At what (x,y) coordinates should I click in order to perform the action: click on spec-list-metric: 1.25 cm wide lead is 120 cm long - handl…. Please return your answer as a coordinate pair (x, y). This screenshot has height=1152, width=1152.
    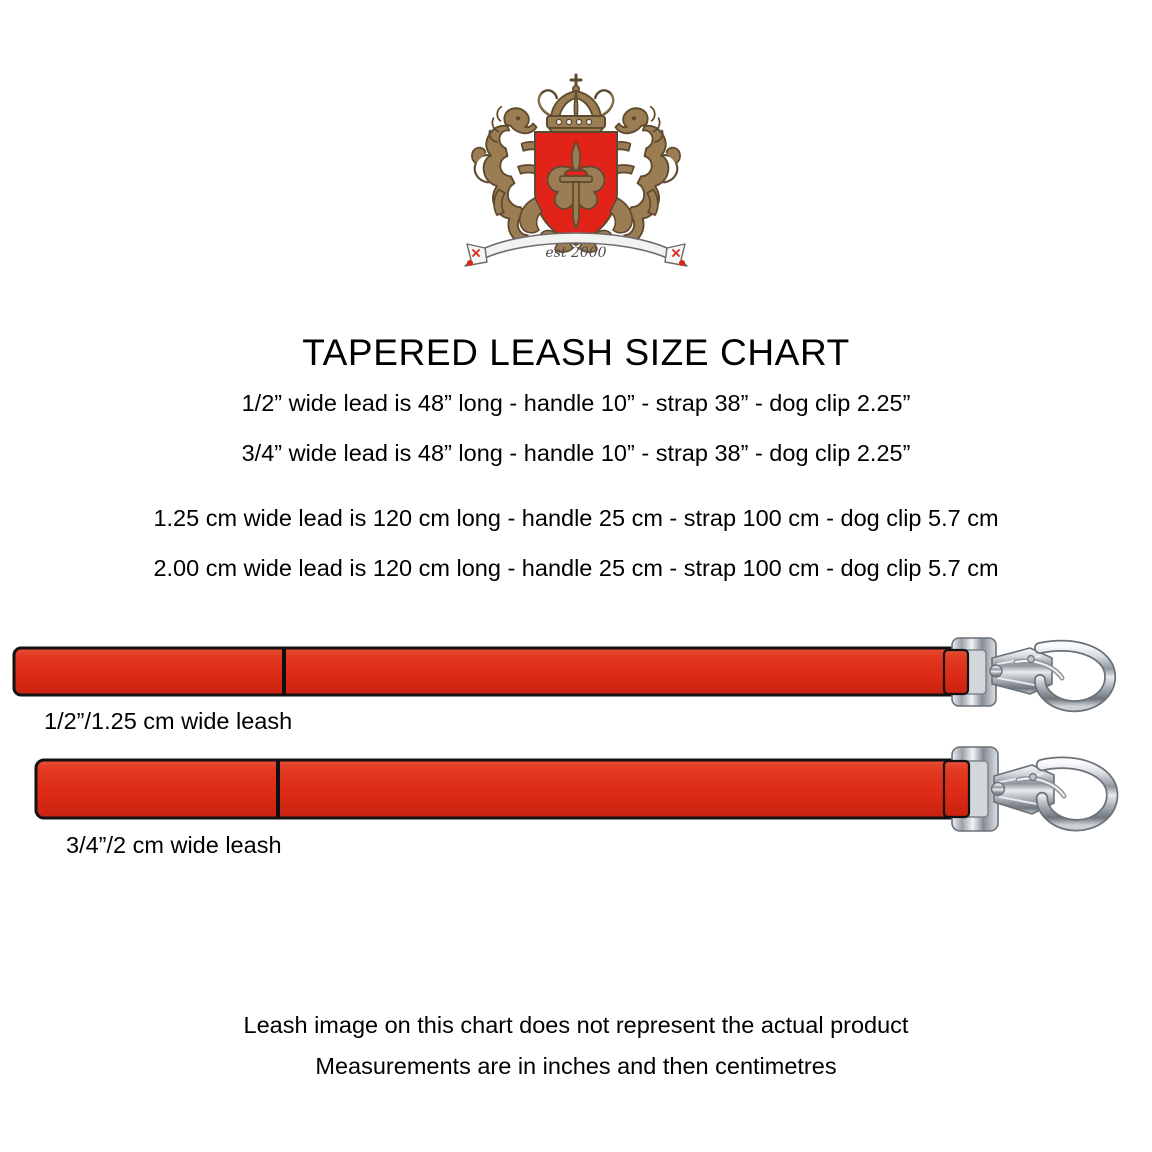
    Looking at the image, I should click on (576, 543).